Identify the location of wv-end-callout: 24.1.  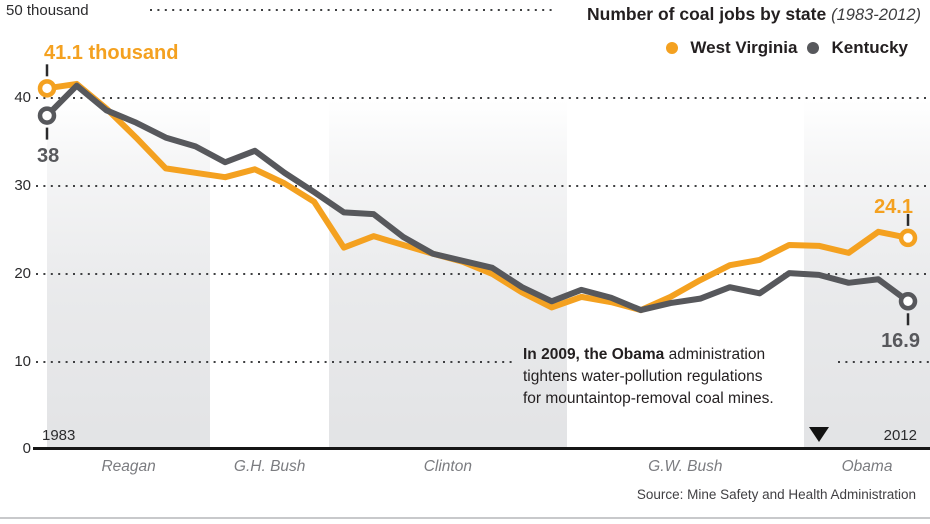
(893, 207).